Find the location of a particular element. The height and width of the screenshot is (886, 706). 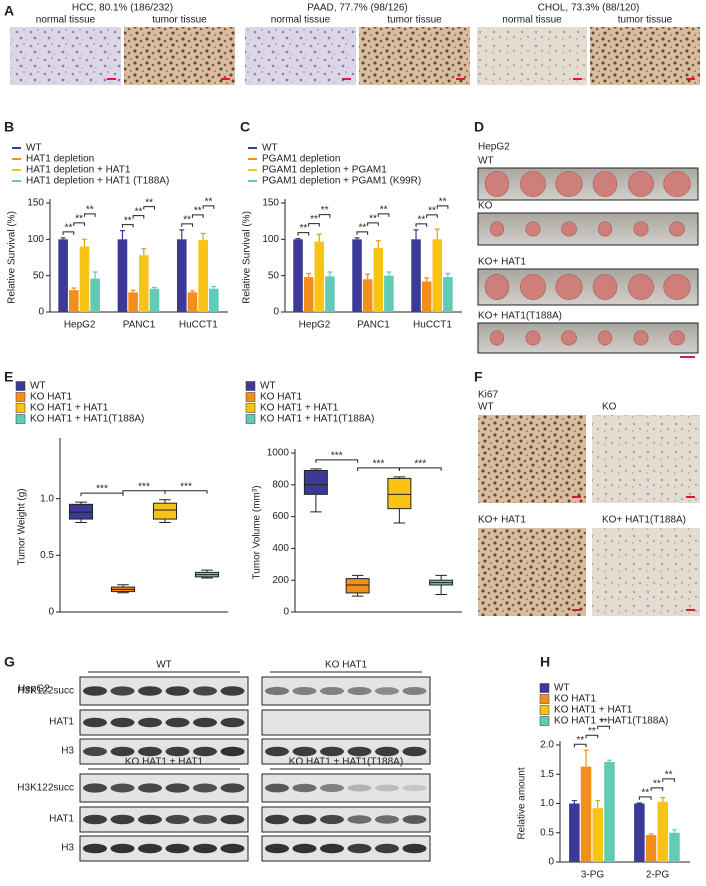

normal-label: normal tissue is located at coordinates (301, 20).